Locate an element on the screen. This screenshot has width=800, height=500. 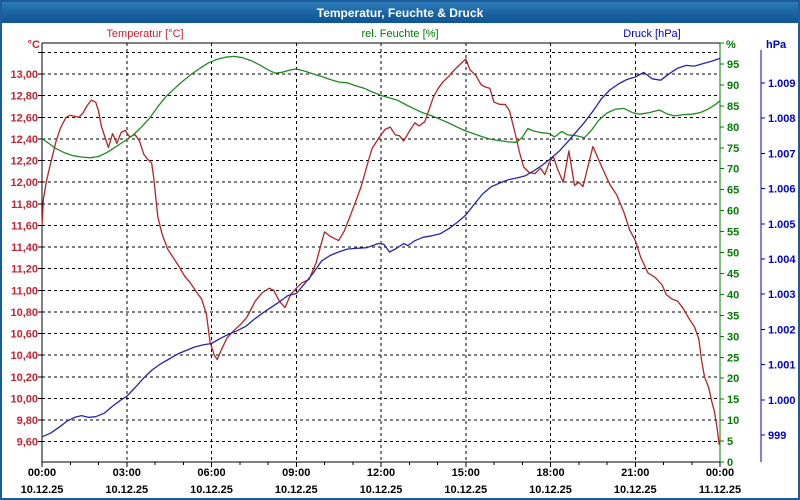
x-time-label: 06:00 is located at coordinates (211, 473).